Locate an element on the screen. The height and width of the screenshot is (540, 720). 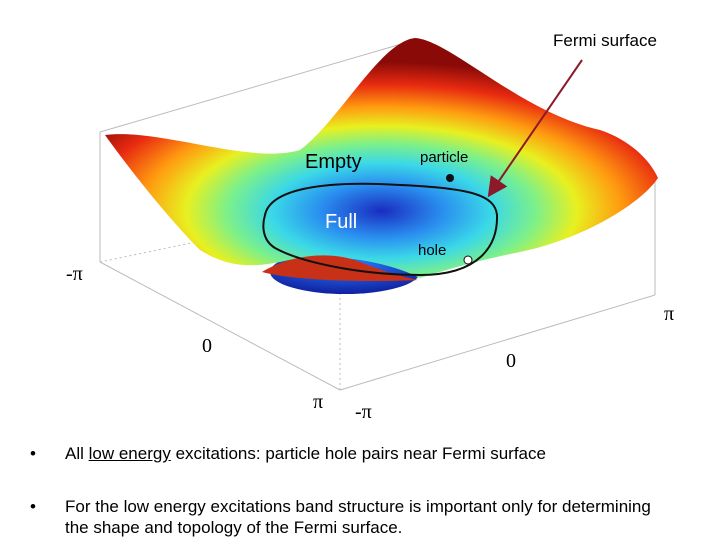
full-label: Full is located at coordinates (341, 222).